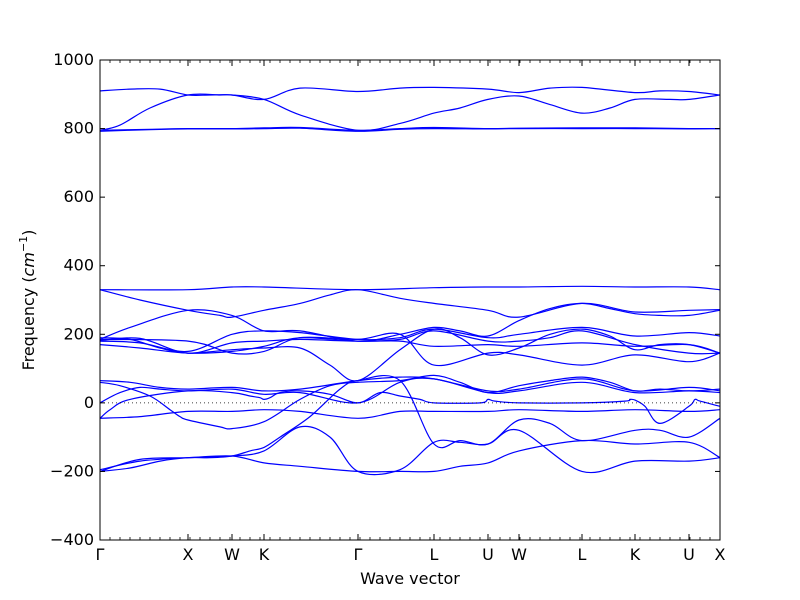 This screenshot has height=600, width=800. What do you see at coordinates (72, 470) in the screenshot?
I see `y-tick-label: −200` at bounding box center [72, 470].